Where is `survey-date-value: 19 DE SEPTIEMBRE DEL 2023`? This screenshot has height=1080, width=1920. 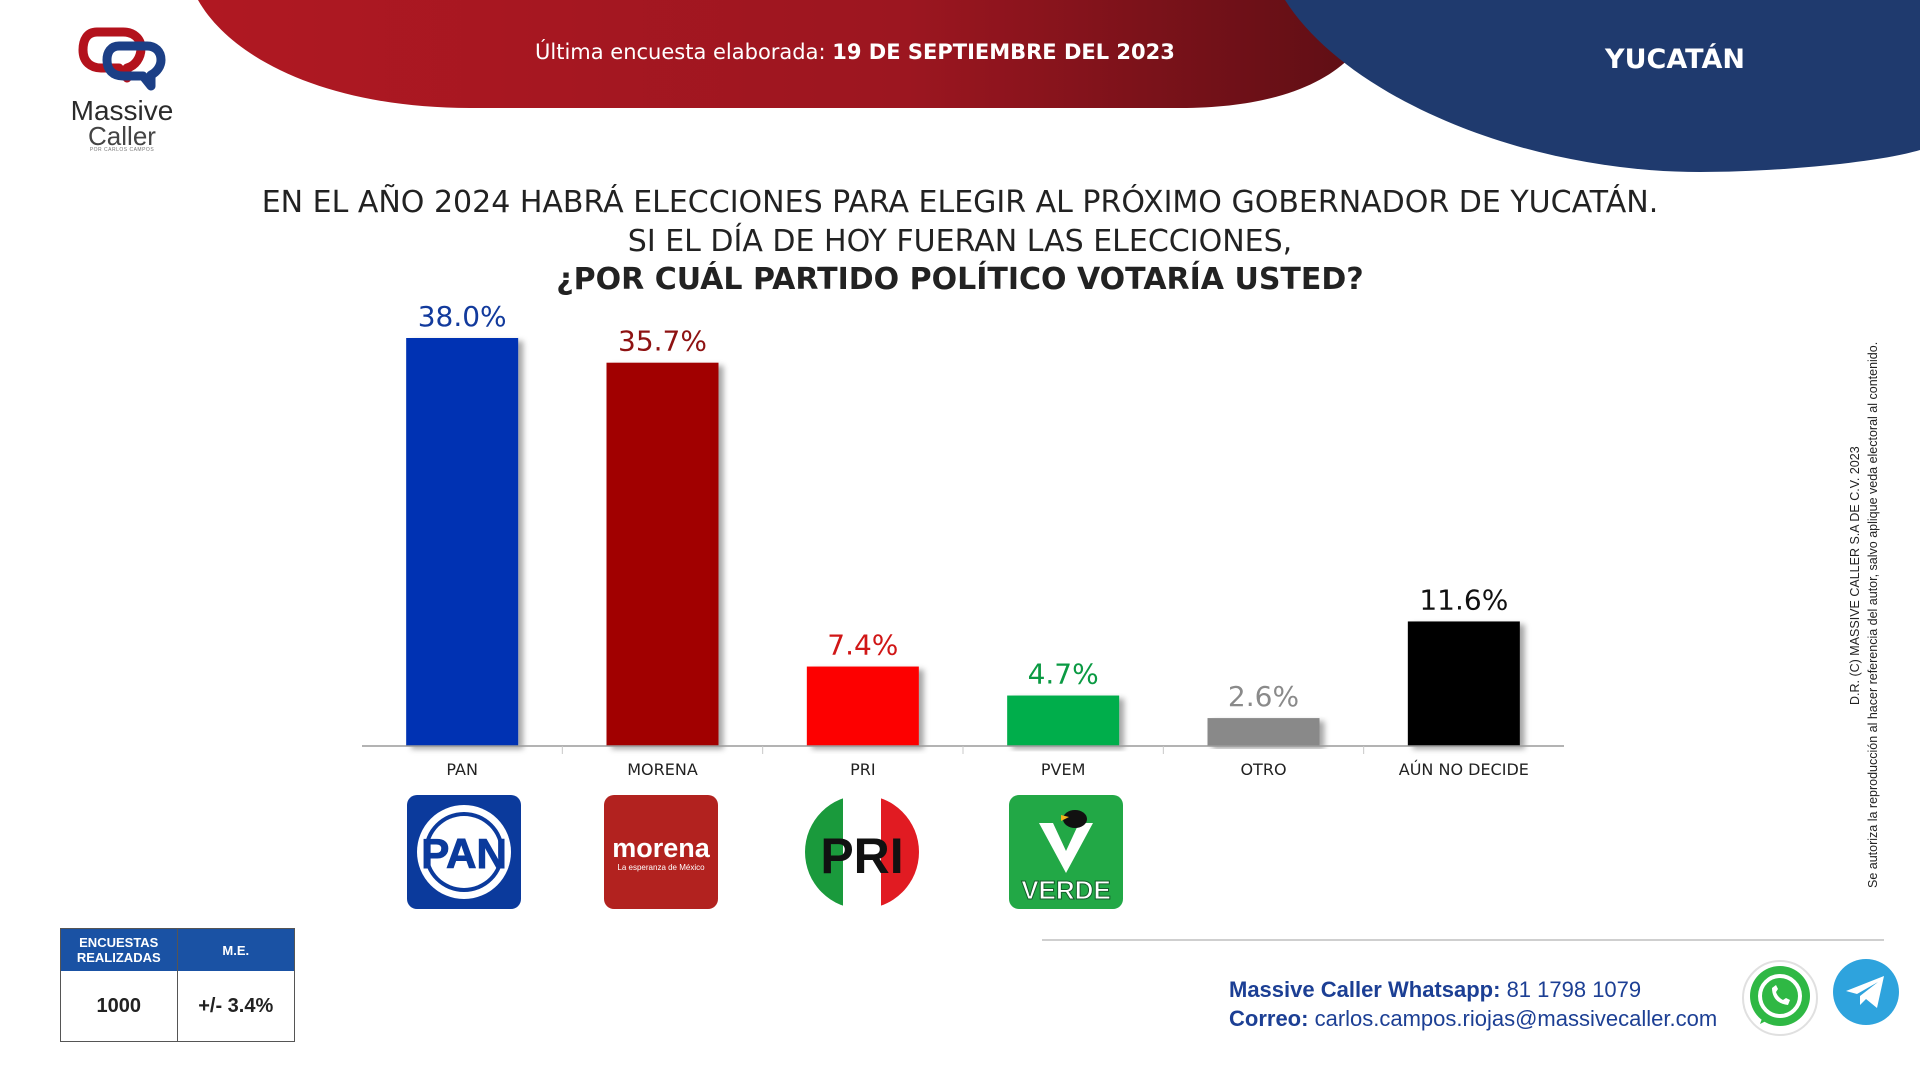
survey-date-value: 19 DE SEPTIEMBRE DEL 2023 is located at coordinates (1003, 52).